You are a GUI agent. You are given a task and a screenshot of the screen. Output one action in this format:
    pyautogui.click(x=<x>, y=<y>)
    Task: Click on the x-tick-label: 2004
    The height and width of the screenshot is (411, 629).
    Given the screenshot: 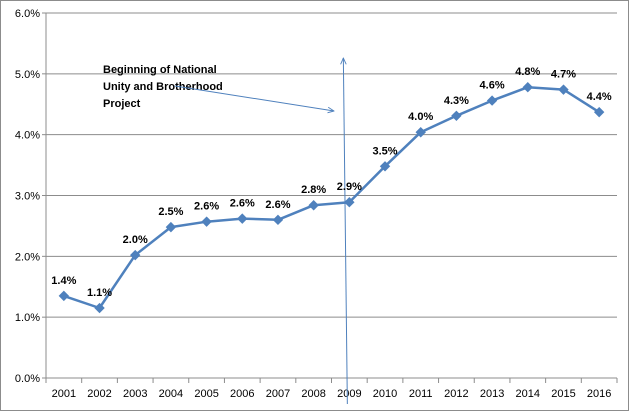 What is the action you would take?
    pyautogui.click(x=171, y=394)
    